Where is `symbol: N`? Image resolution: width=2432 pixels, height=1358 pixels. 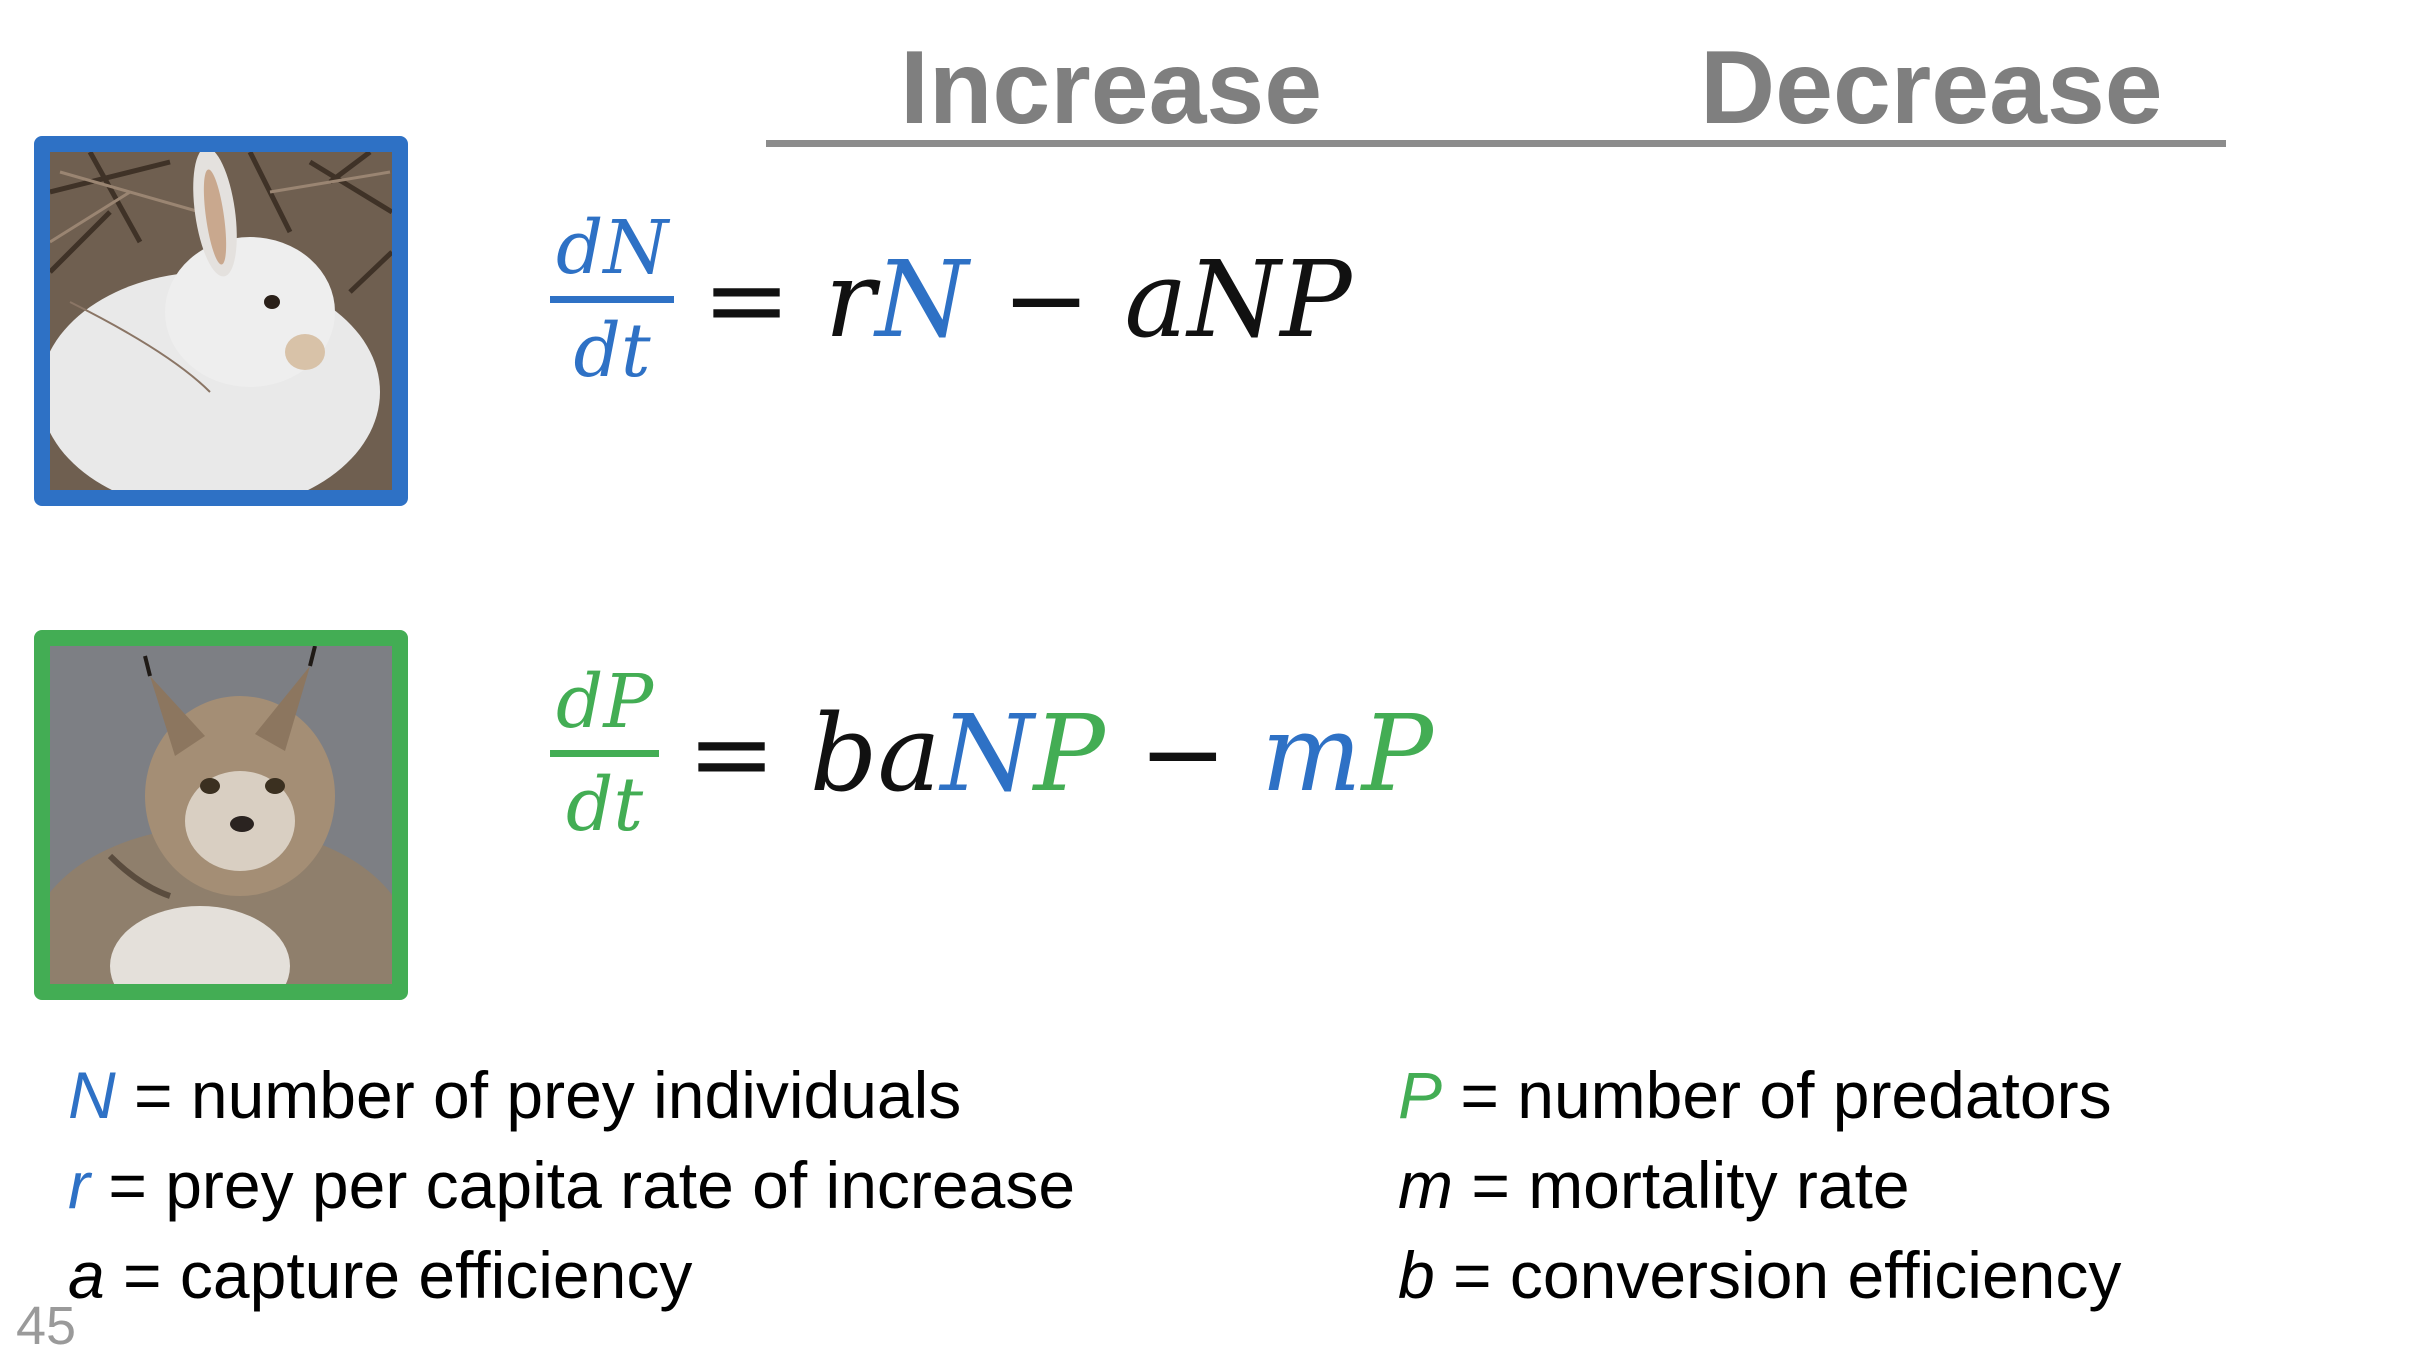
symbol: N is located at coordinates (92, 1095).